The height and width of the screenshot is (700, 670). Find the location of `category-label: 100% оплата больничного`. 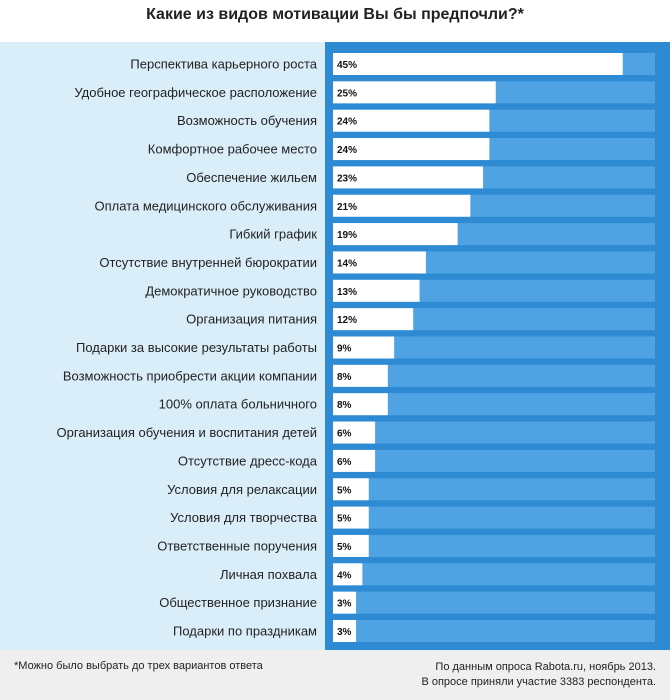

category-label: 100% оплата больничного is located at coordinates (238, 404).